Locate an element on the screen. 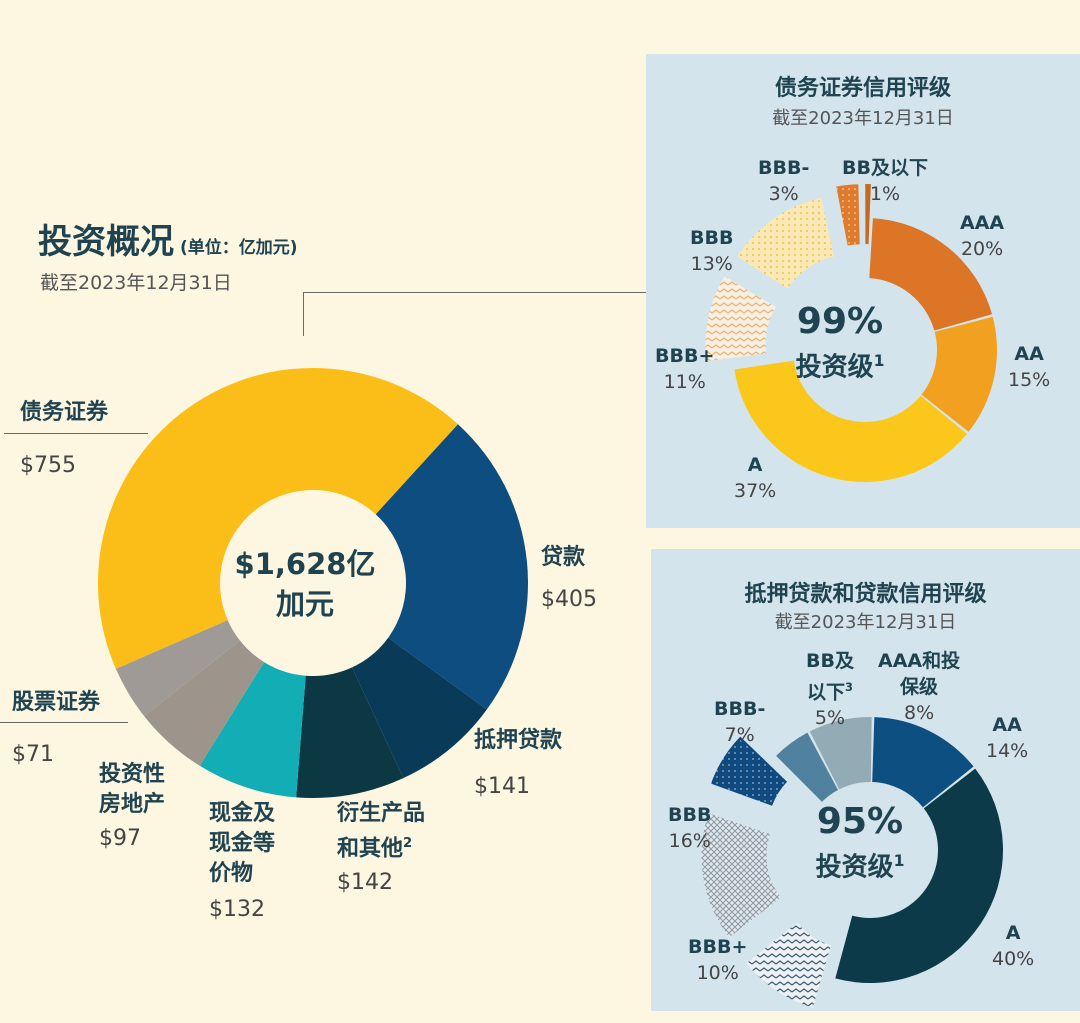 Image resolution: width=1080 pixels, height=1023 pixels. panel1-center-pct: 99% is located at coordinates (840, 321).